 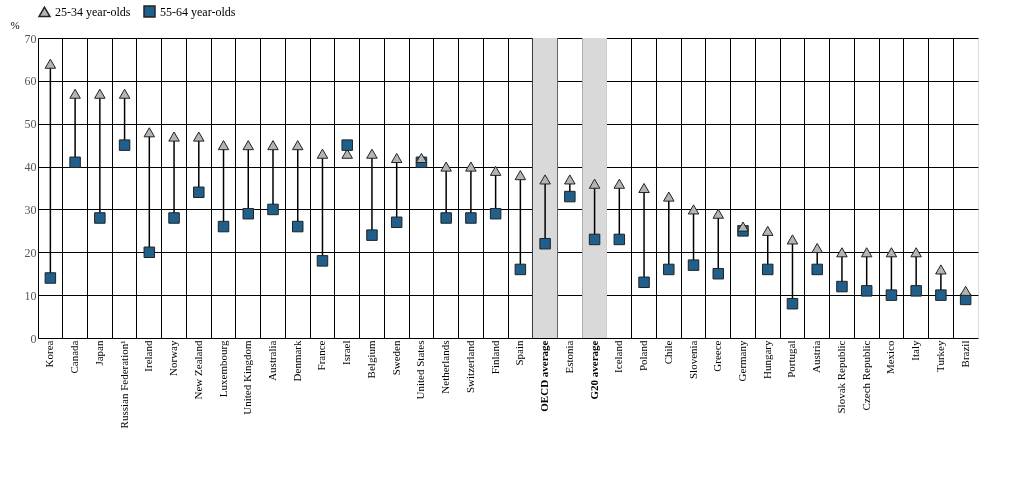 What do you see at coordinates (370, 359) in the screenshot?
I see `x-tick-label: Belgium` at bounding box center [370, 359].